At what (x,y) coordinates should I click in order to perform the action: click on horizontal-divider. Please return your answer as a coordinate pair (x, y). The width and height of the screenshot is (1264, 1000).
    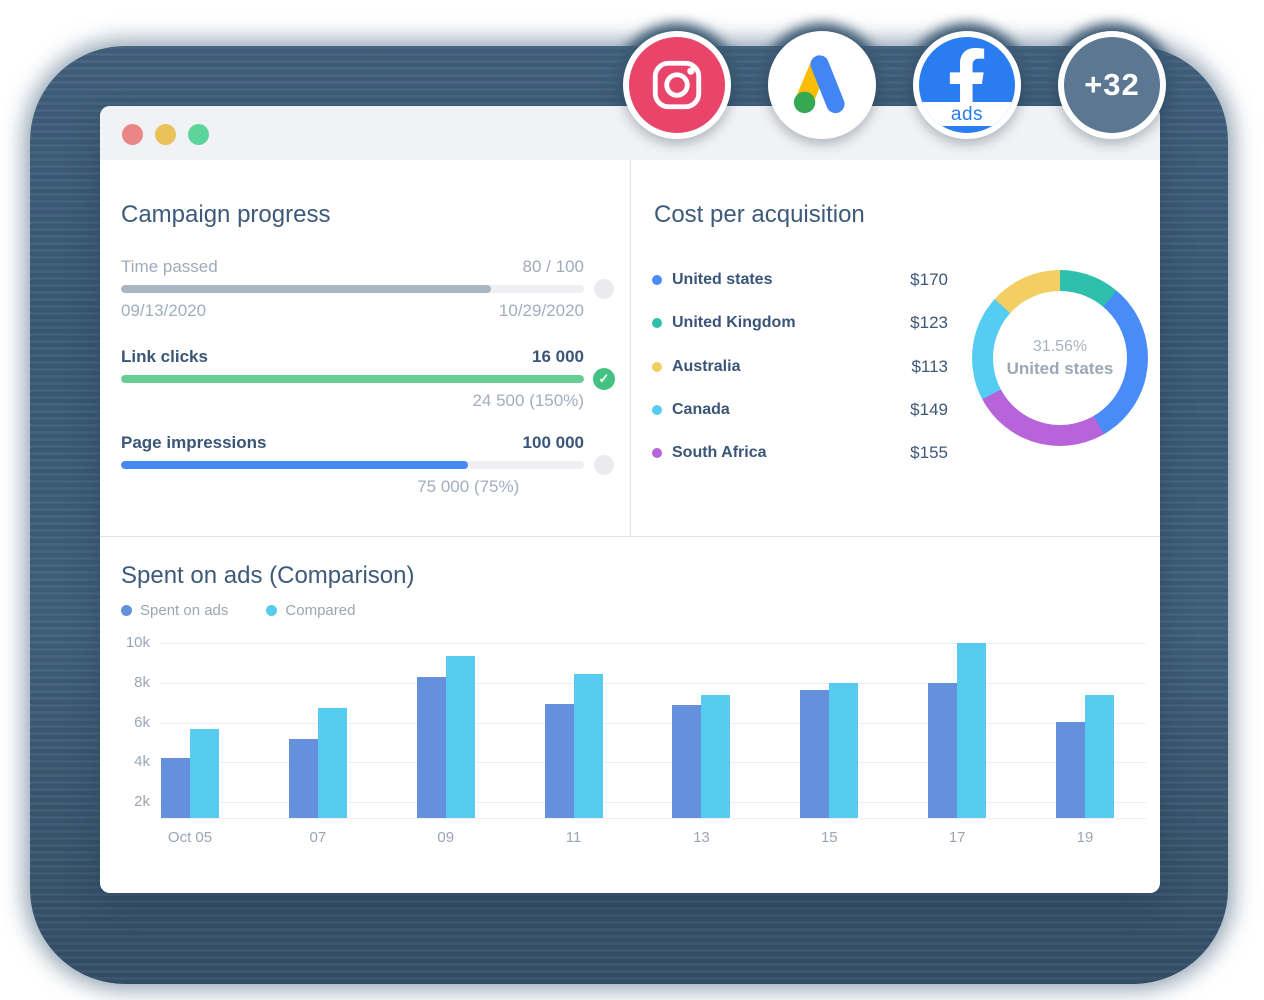
    Looking at the image, I should click on (630, 536).